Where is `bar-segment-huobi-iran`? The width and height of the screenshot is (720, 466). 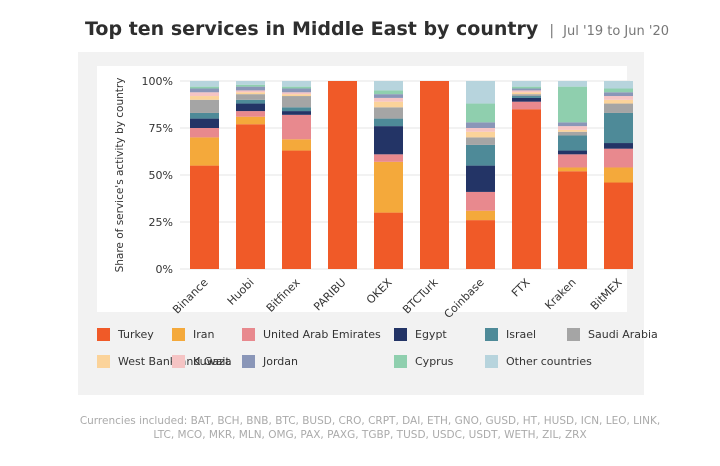 bar-segment-huobi-iran is located at coordinates (250, 120).